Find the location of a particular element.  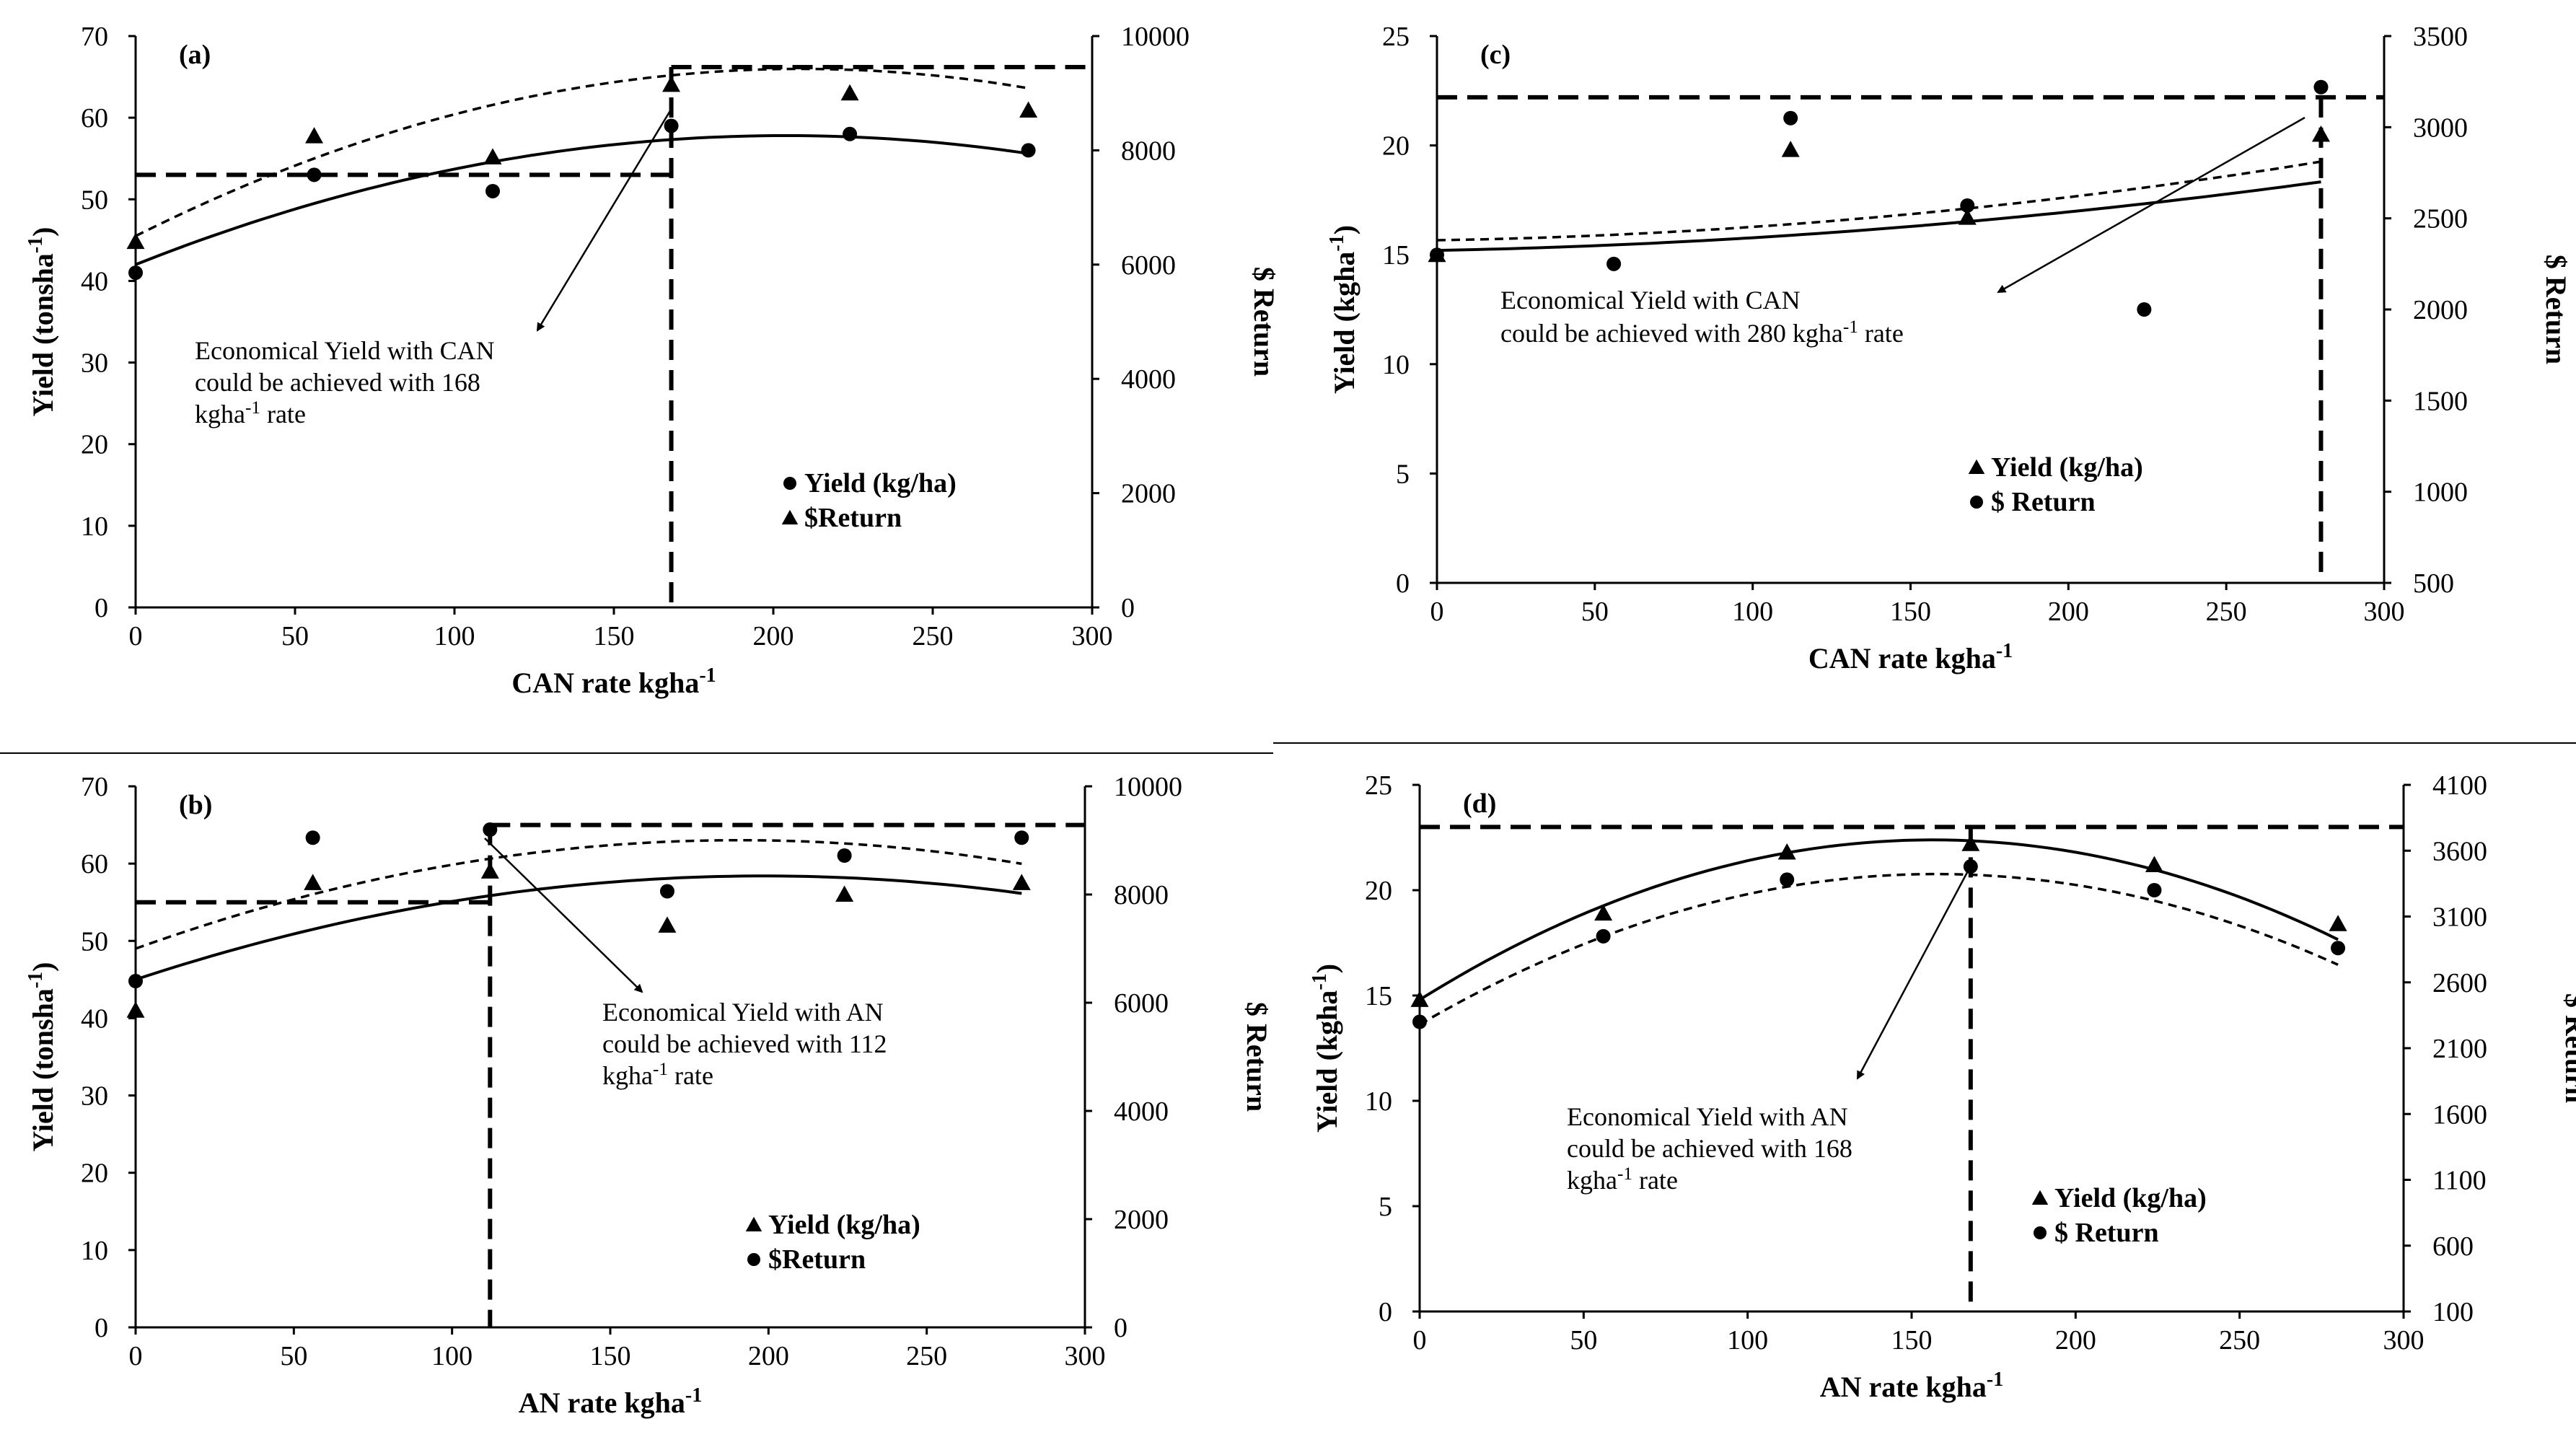

panel-label: (a) is located at coordinates (195, 55).